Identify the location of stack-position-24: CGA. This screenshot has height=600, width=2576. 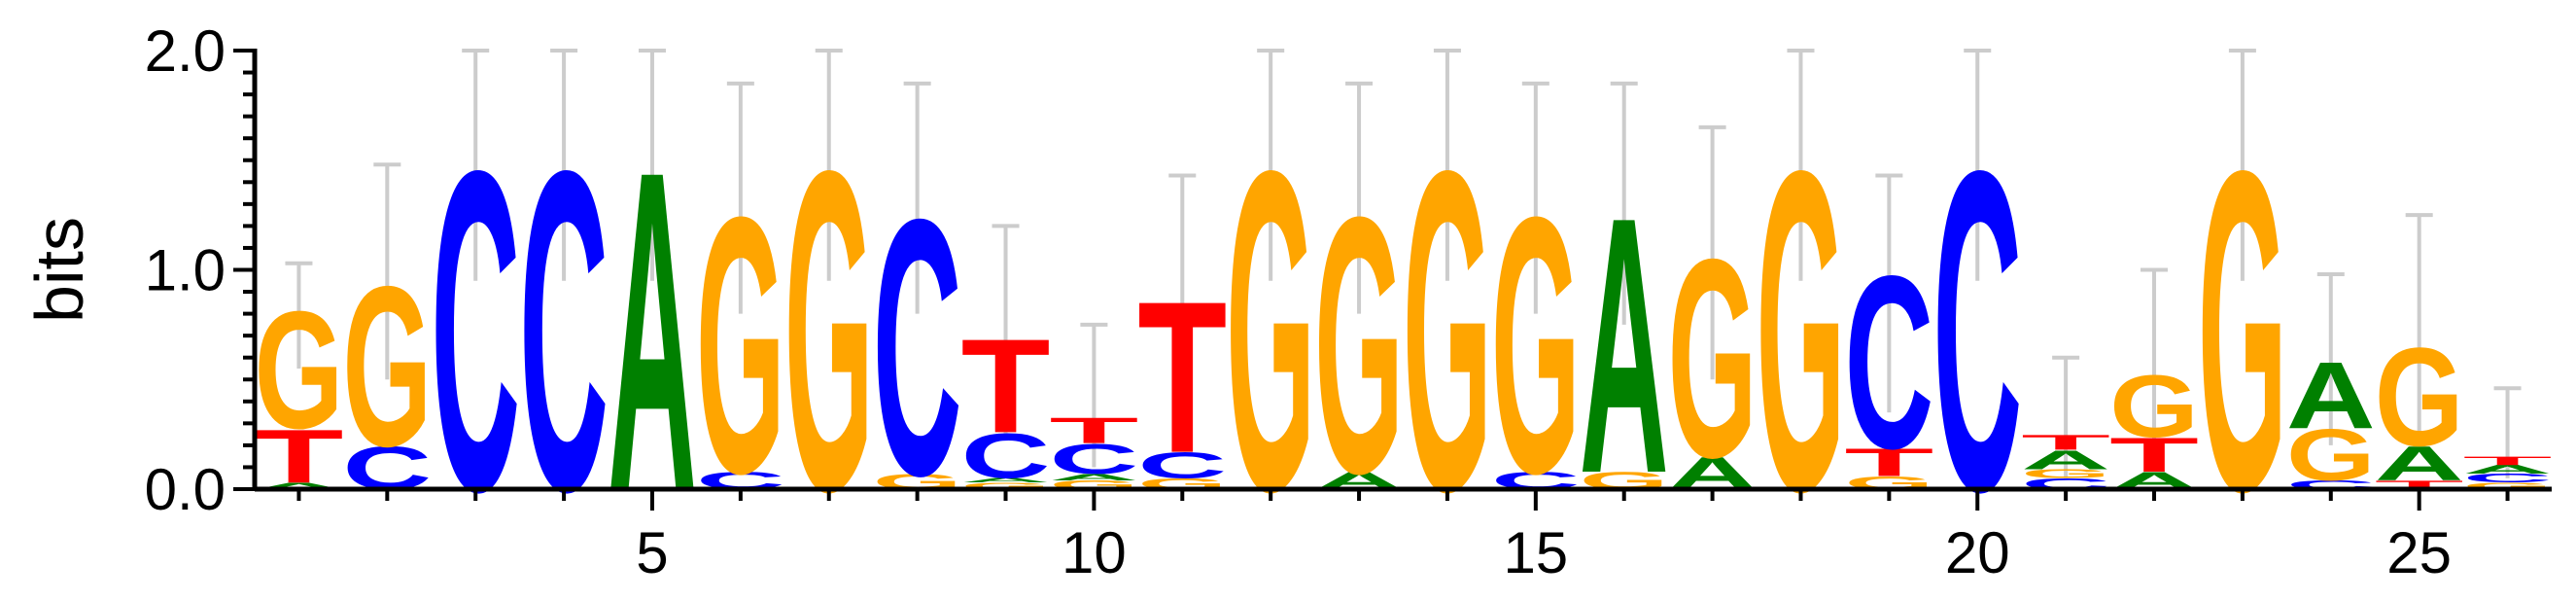
(2331, 419).